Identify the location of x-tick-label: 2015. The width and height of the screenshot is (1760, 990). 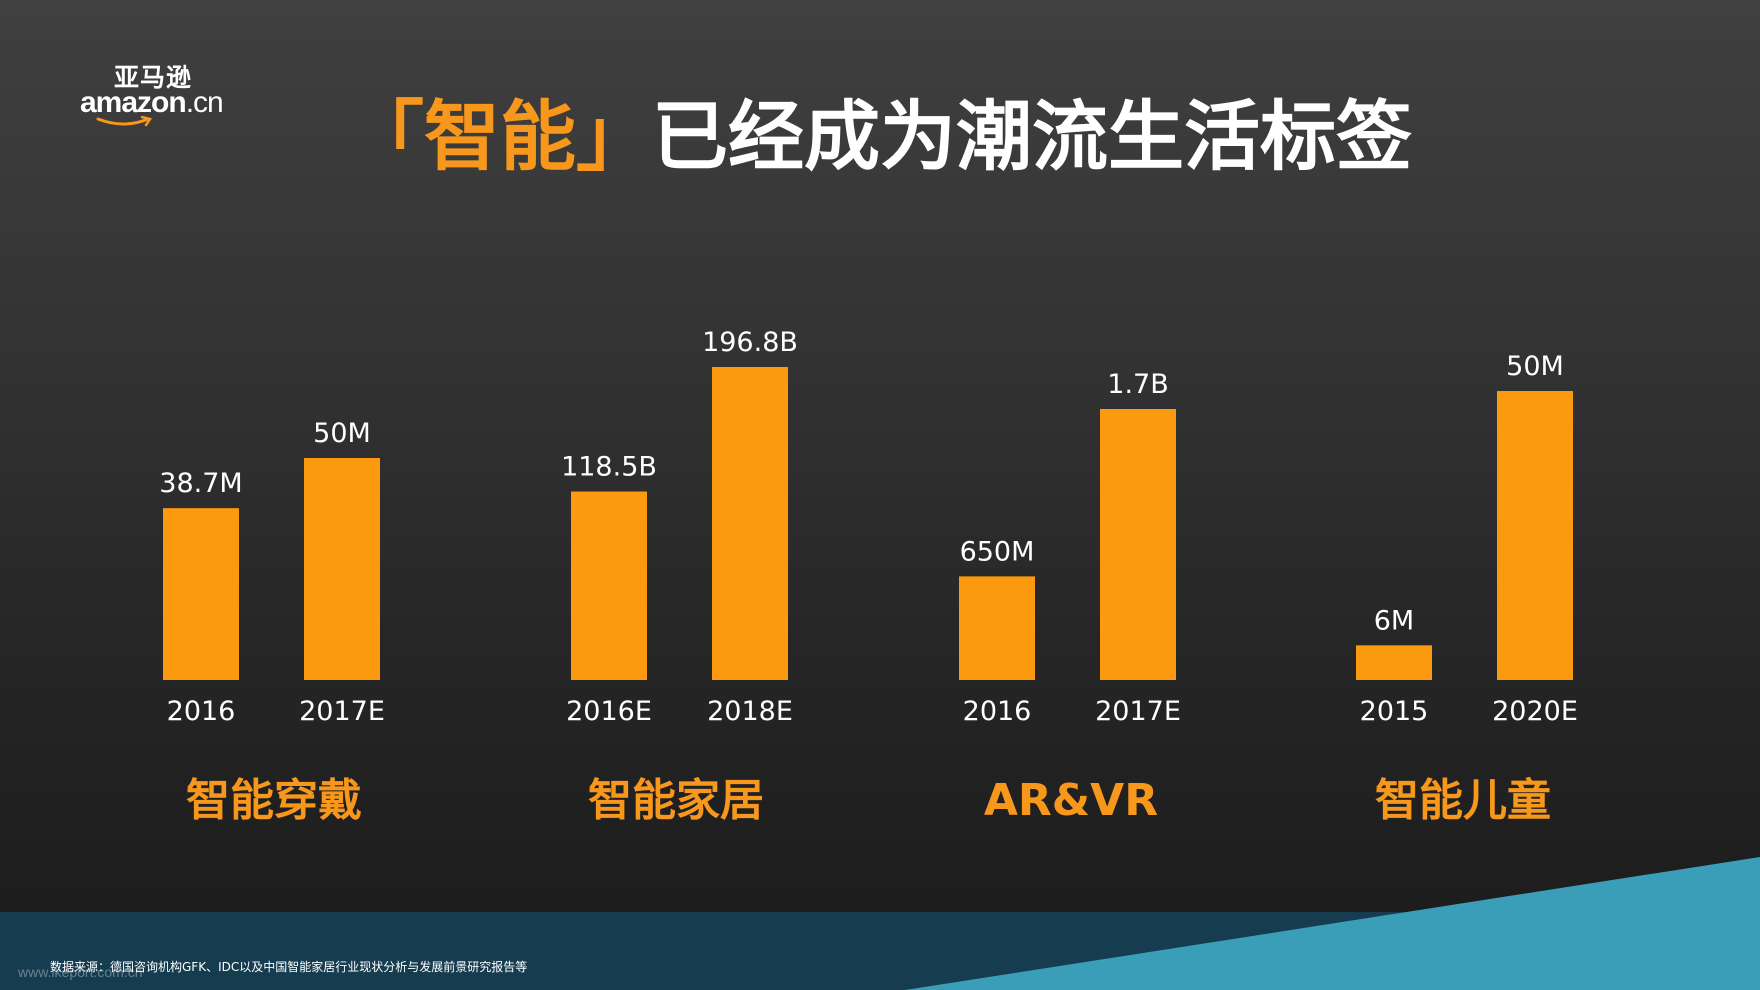
(1394, 711).